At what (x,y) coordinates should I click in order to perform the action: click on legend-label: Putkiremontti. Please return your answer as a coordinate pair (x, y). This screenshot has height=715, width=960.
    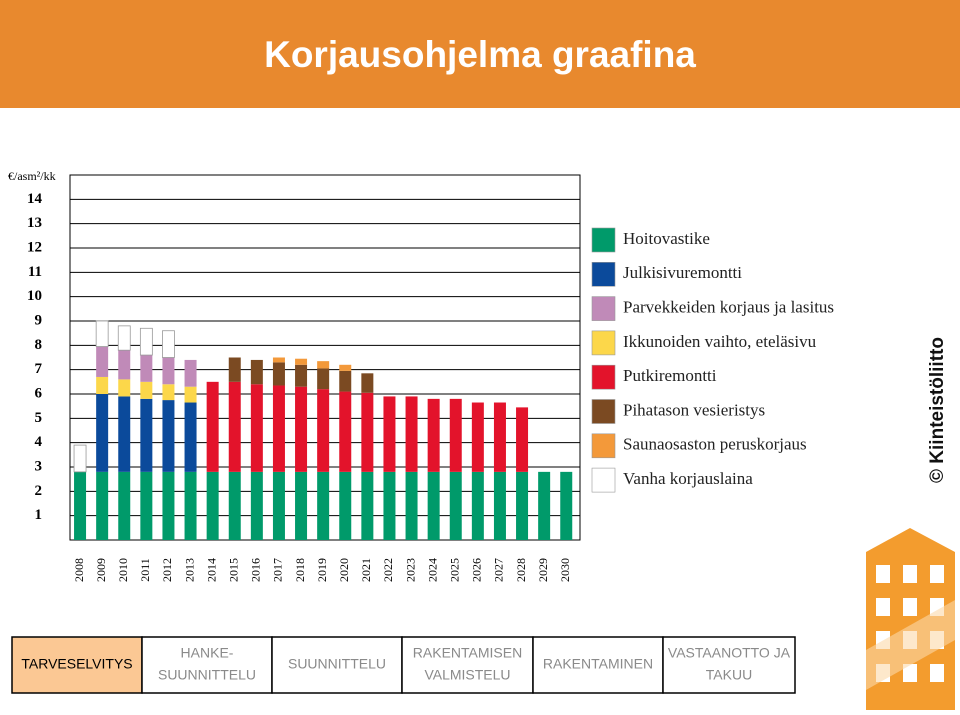
    Looking at the image, I should click on (670, 375).